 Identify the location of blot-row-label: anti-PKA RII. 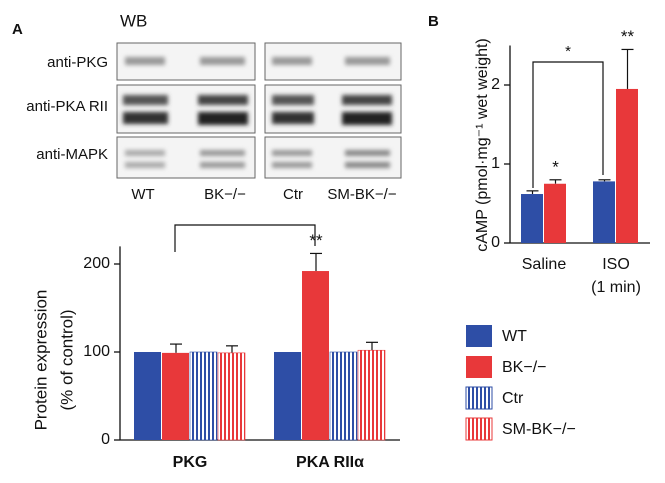
(67, 106).